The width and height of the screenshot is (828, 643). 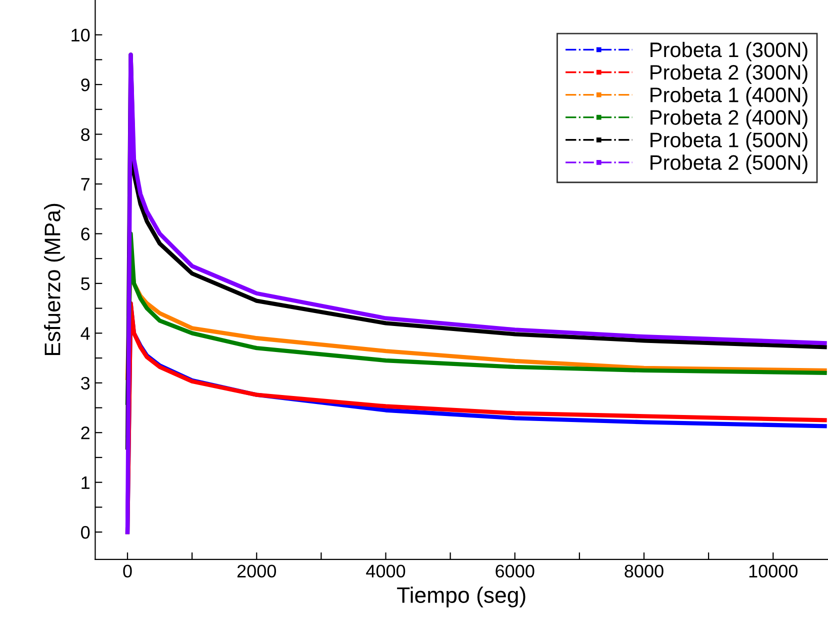 What do you see at coordinates (85, 234) in the screenshot?
I see `y-tick-label: 6` at bounding box center [85, 234].